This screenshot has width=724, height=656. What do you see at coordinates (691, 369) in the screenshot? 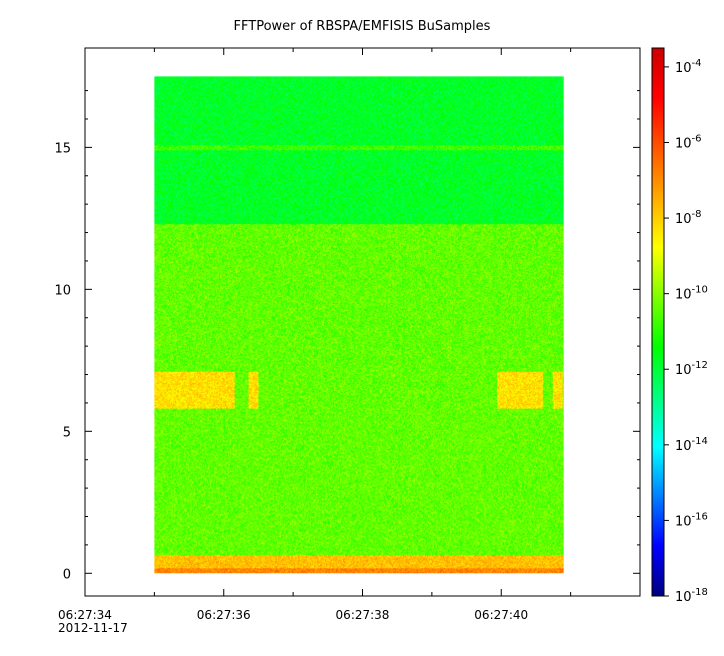
I see `colorbar-tick-label-4: 10⁻¹²` at bounding box center [691, 369].